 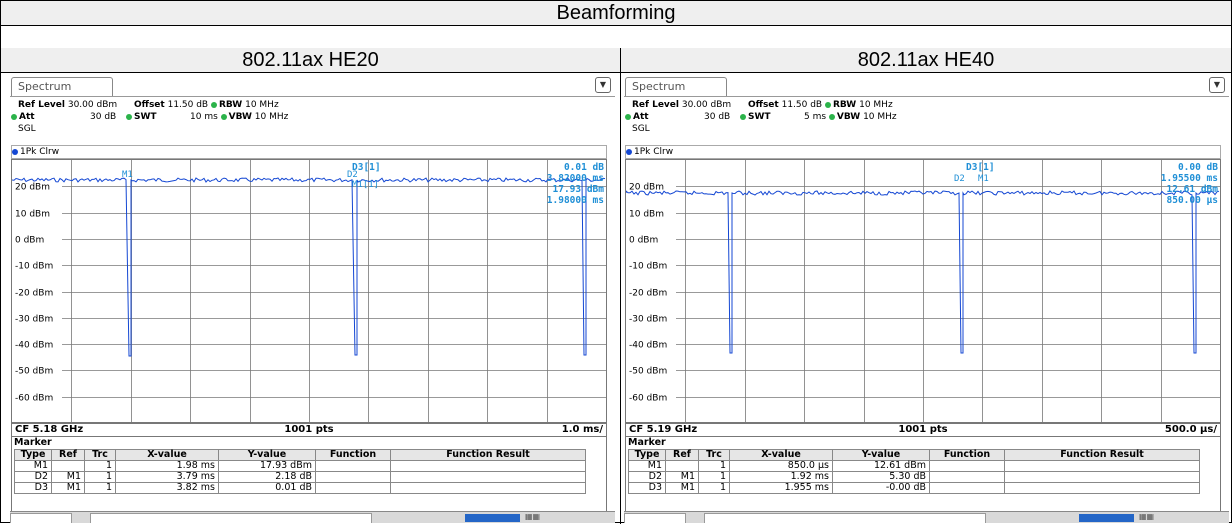 What do you see at coordinates (33, 455) in the screenshot?
I see `marker-table-header: Type` at bounding box center [33, 455].